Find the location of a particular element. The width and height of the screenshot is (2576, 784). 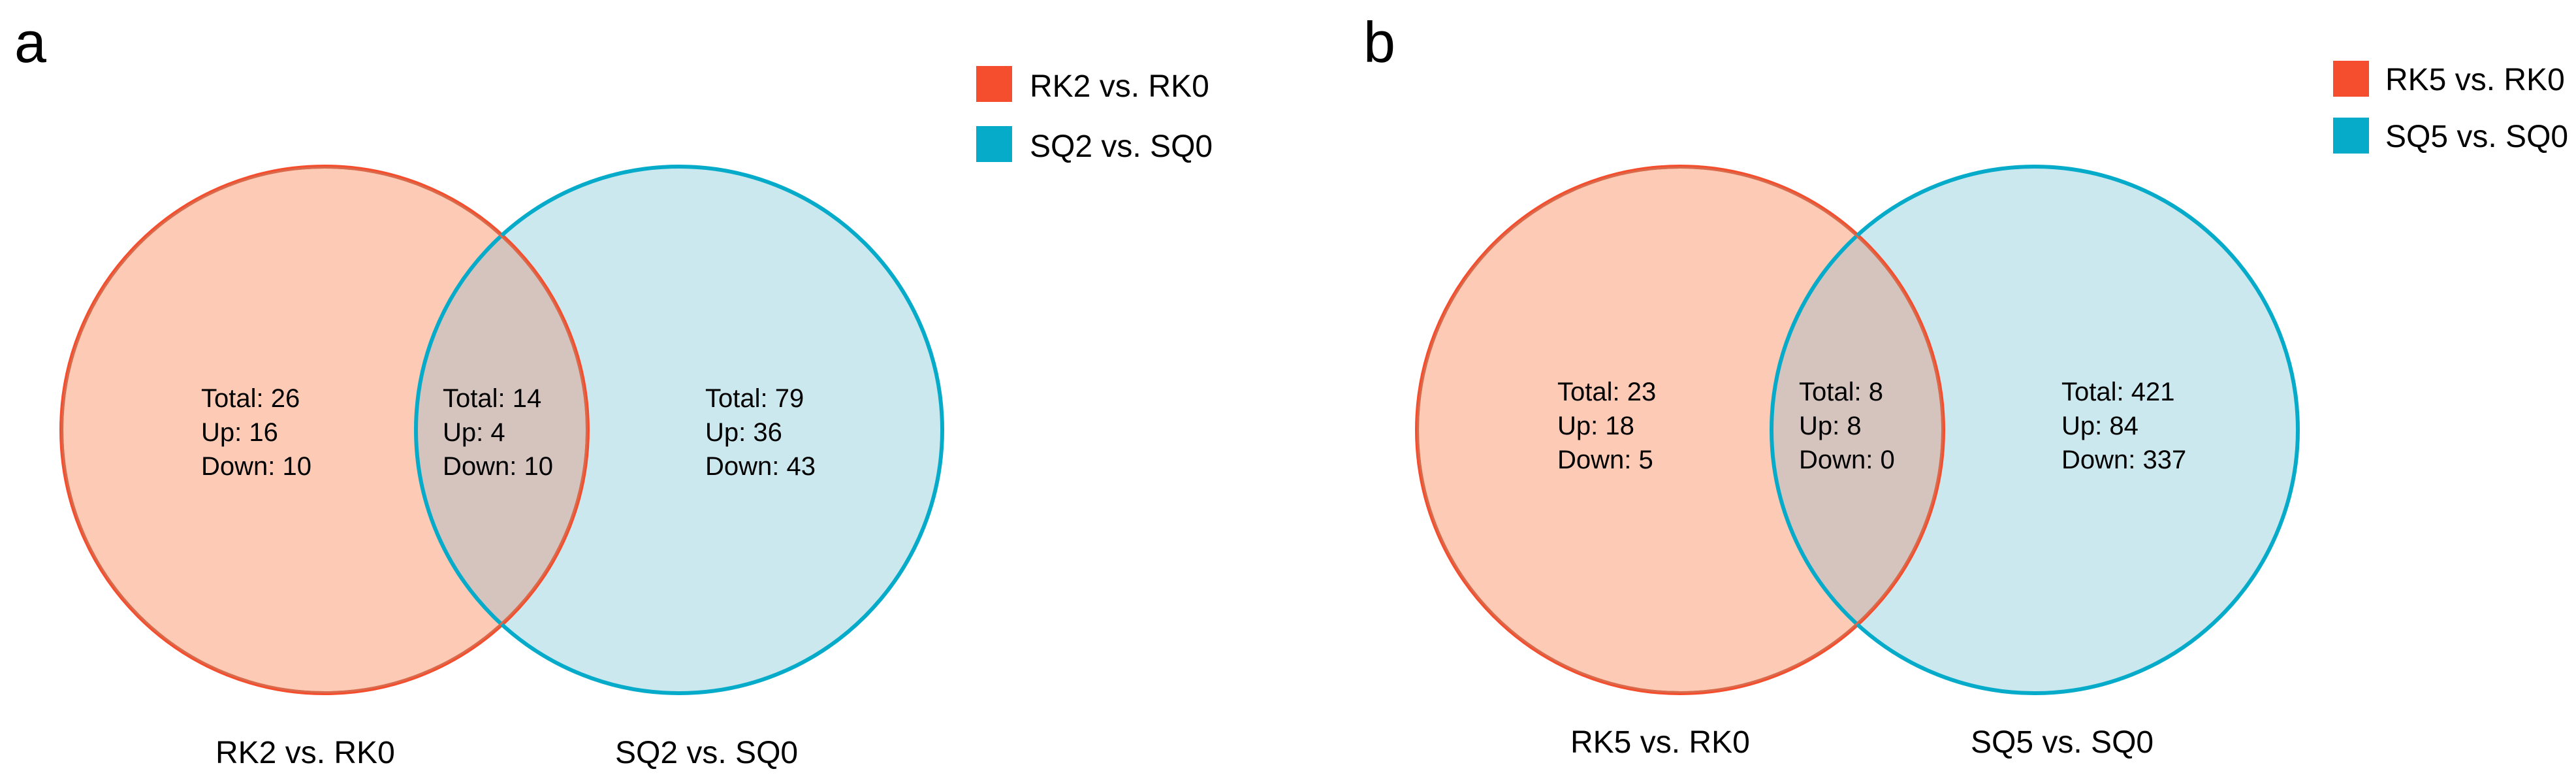

set-label-right-a: SQ2 vs. SQ0 is located at coordinates (706, 753).